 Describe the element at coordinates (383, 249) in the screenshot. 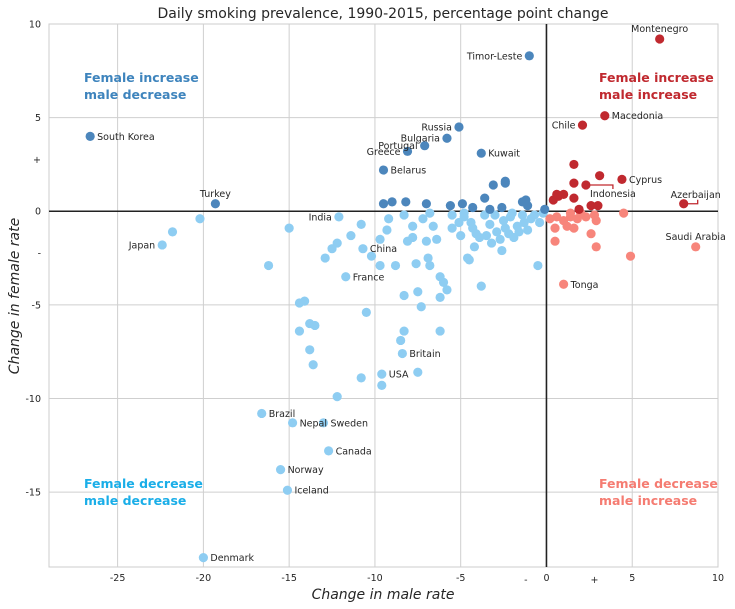

I see `point-label: China` at that location.